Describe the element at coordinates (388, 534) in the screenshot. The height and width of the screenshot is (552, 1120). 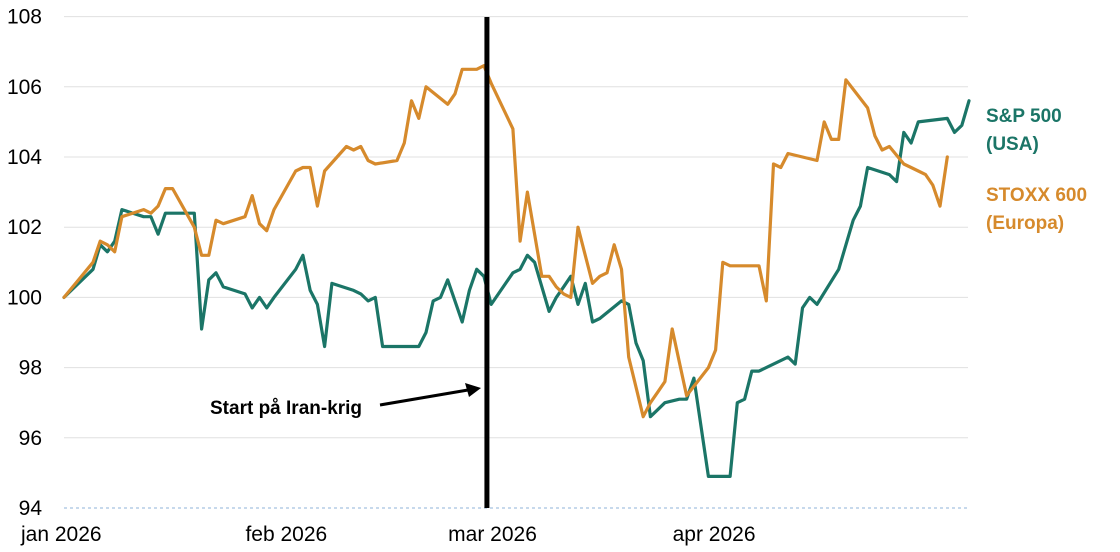
I see `x-axis-ticks: jan 2026 feb 2026 mar 2026 apr 2026` at that location.